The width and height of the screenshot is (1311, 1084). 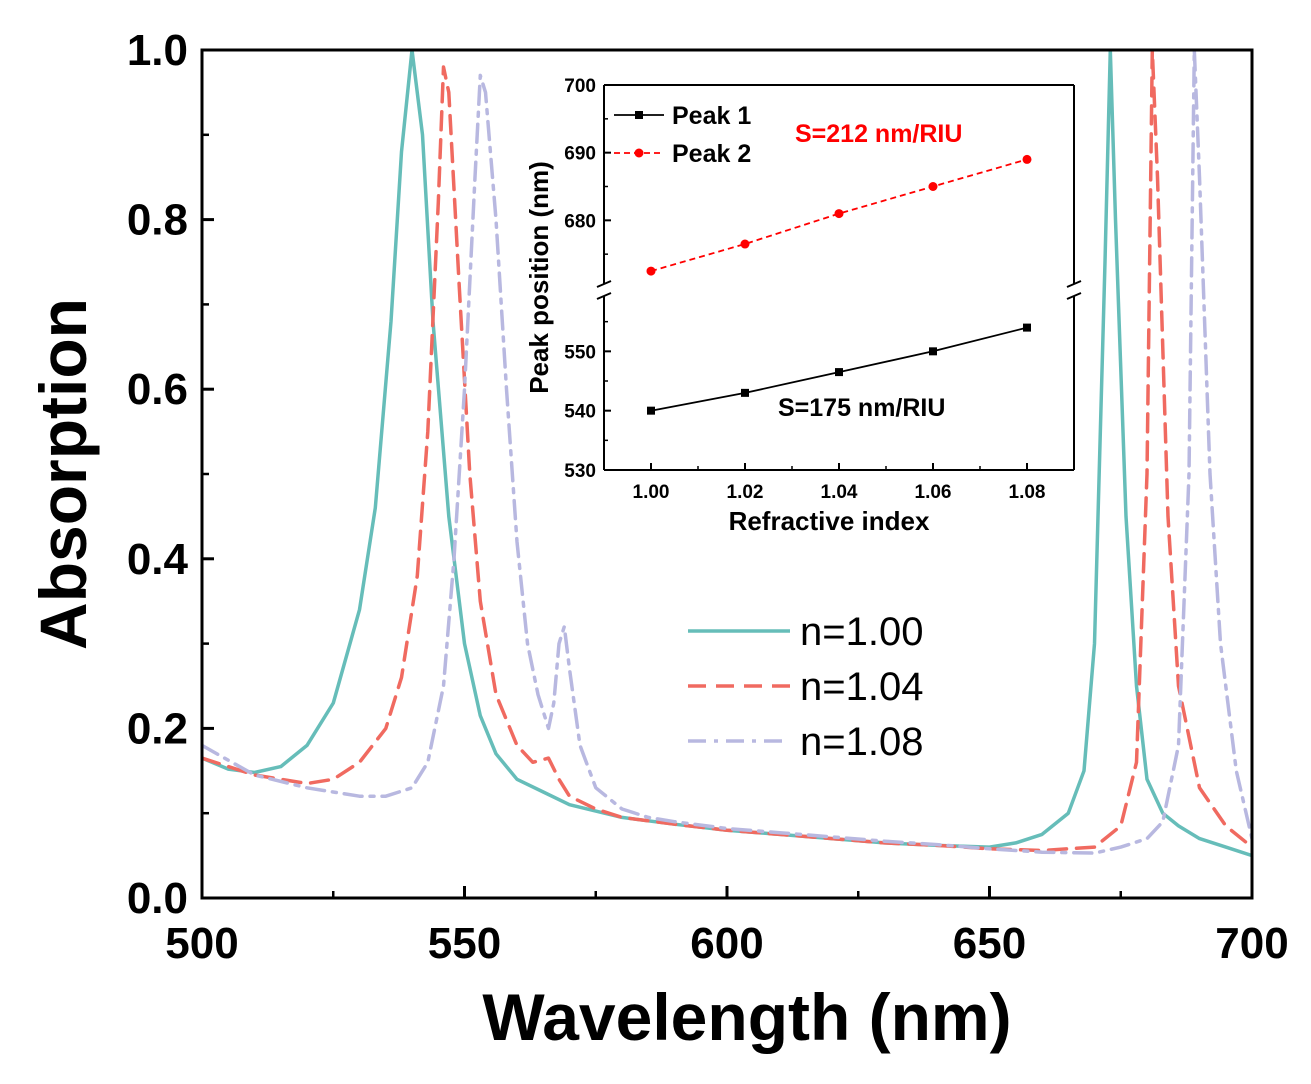 What do you see at coordinates (580, 221) in the screenshot?
I see `inset-y-tick-label: 680` at bounding box center [580, 221].